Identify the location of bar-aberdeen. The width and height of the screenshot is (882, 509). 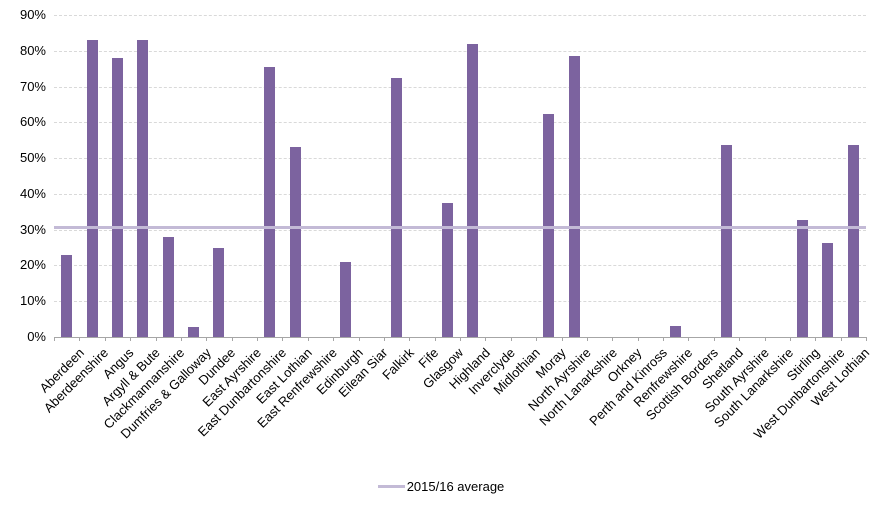
(67, 296).